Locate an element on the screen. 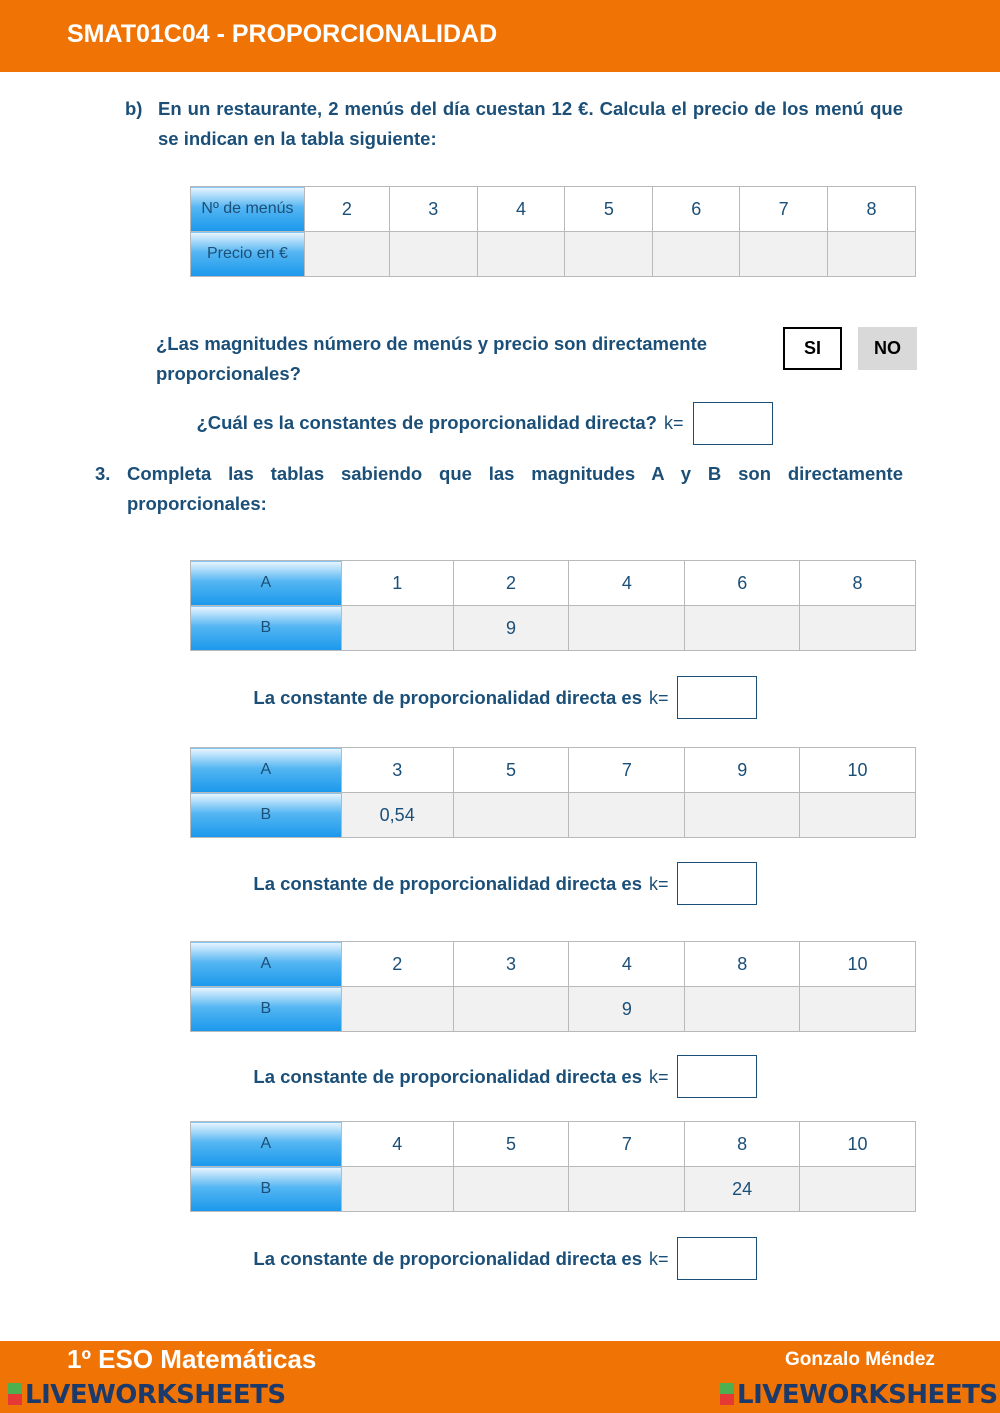 The height and width of the screenshot is (1413, 1000). part-b-label: b) is located at coordinates (134, 108).